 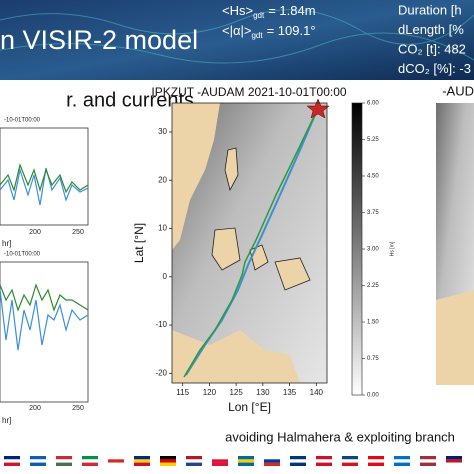 I want to click on x-tick-label: 115, so click(x=182, y=392).